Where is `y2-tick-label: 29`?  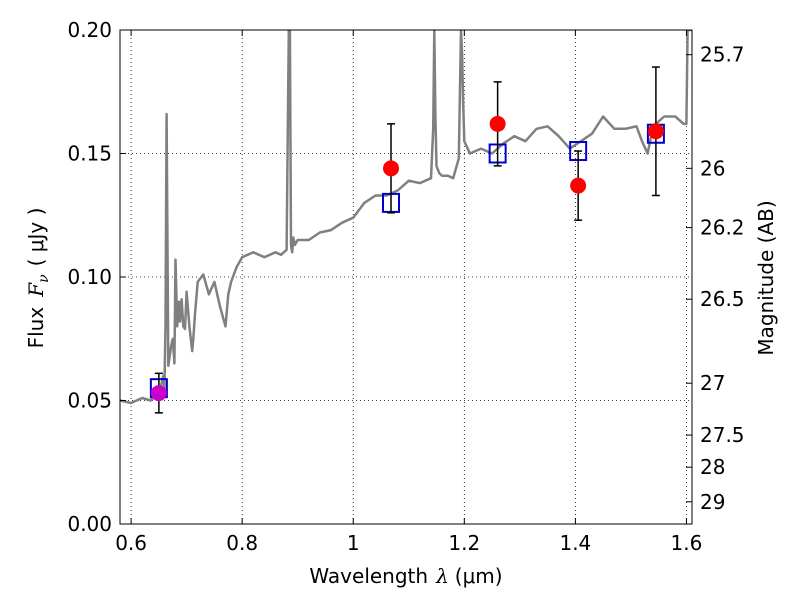 y2-tick-label: 29 is located at coordinates (712, 502).